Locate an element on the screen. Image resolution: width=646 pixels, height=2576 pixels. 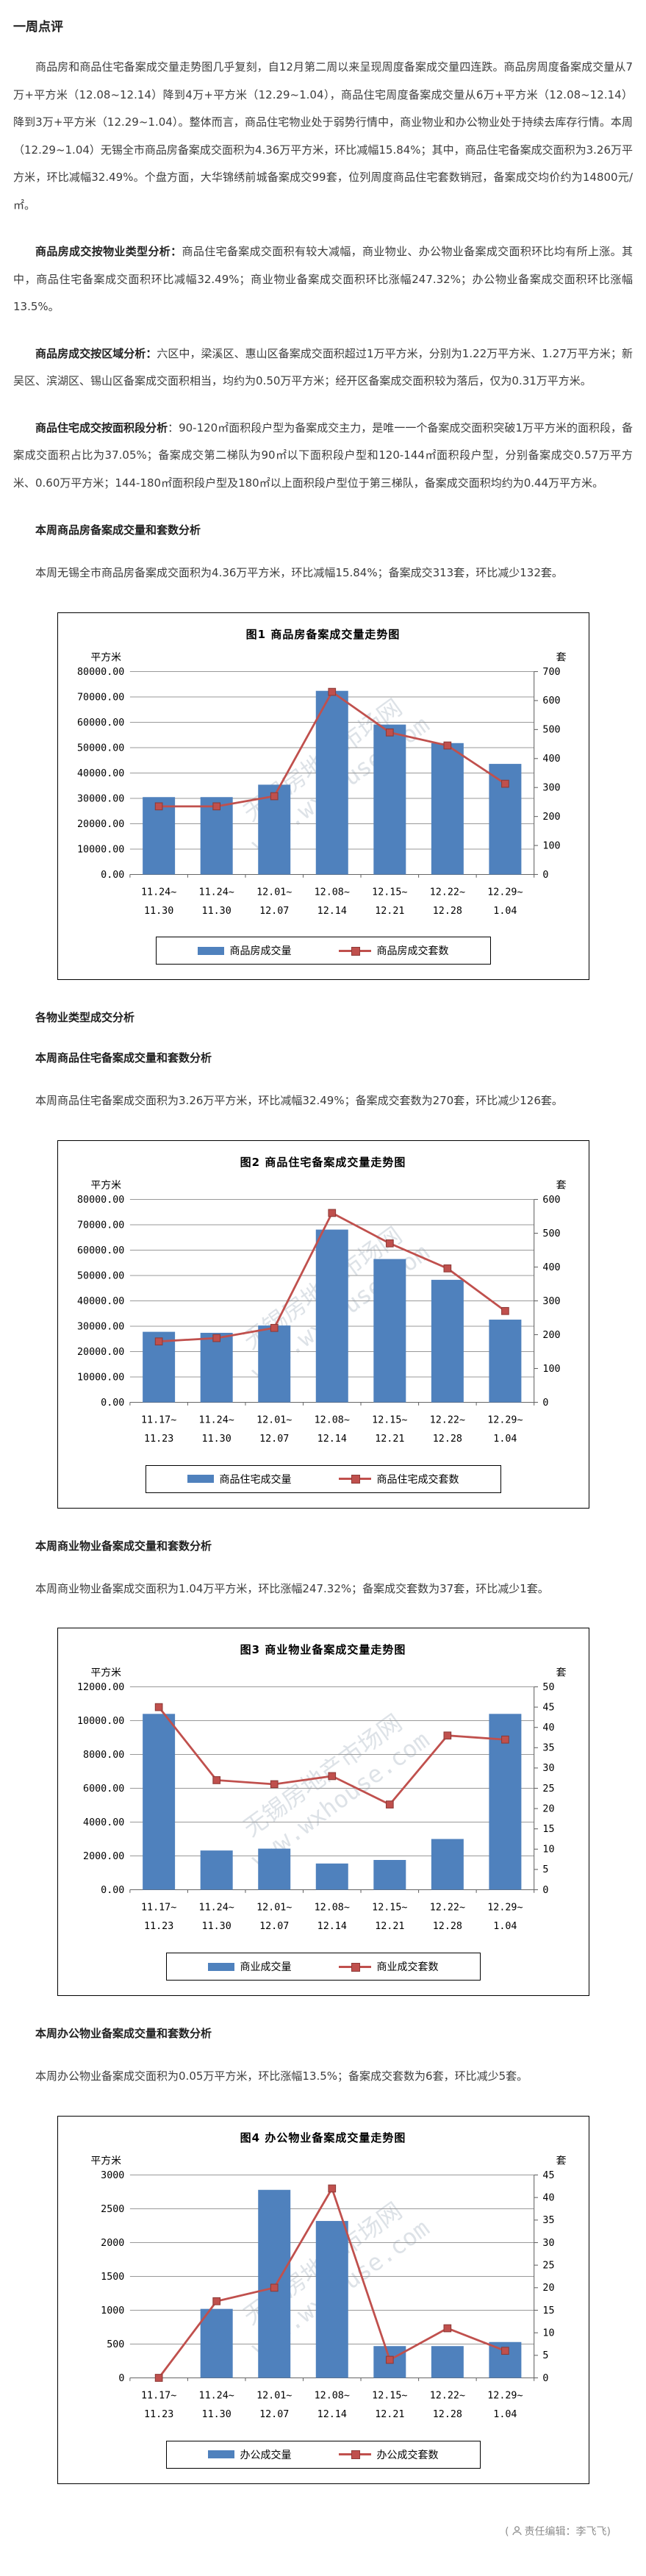
paragraph-lead: 商品住宅成交按面积段分析 is located at coordinates (101, 427).